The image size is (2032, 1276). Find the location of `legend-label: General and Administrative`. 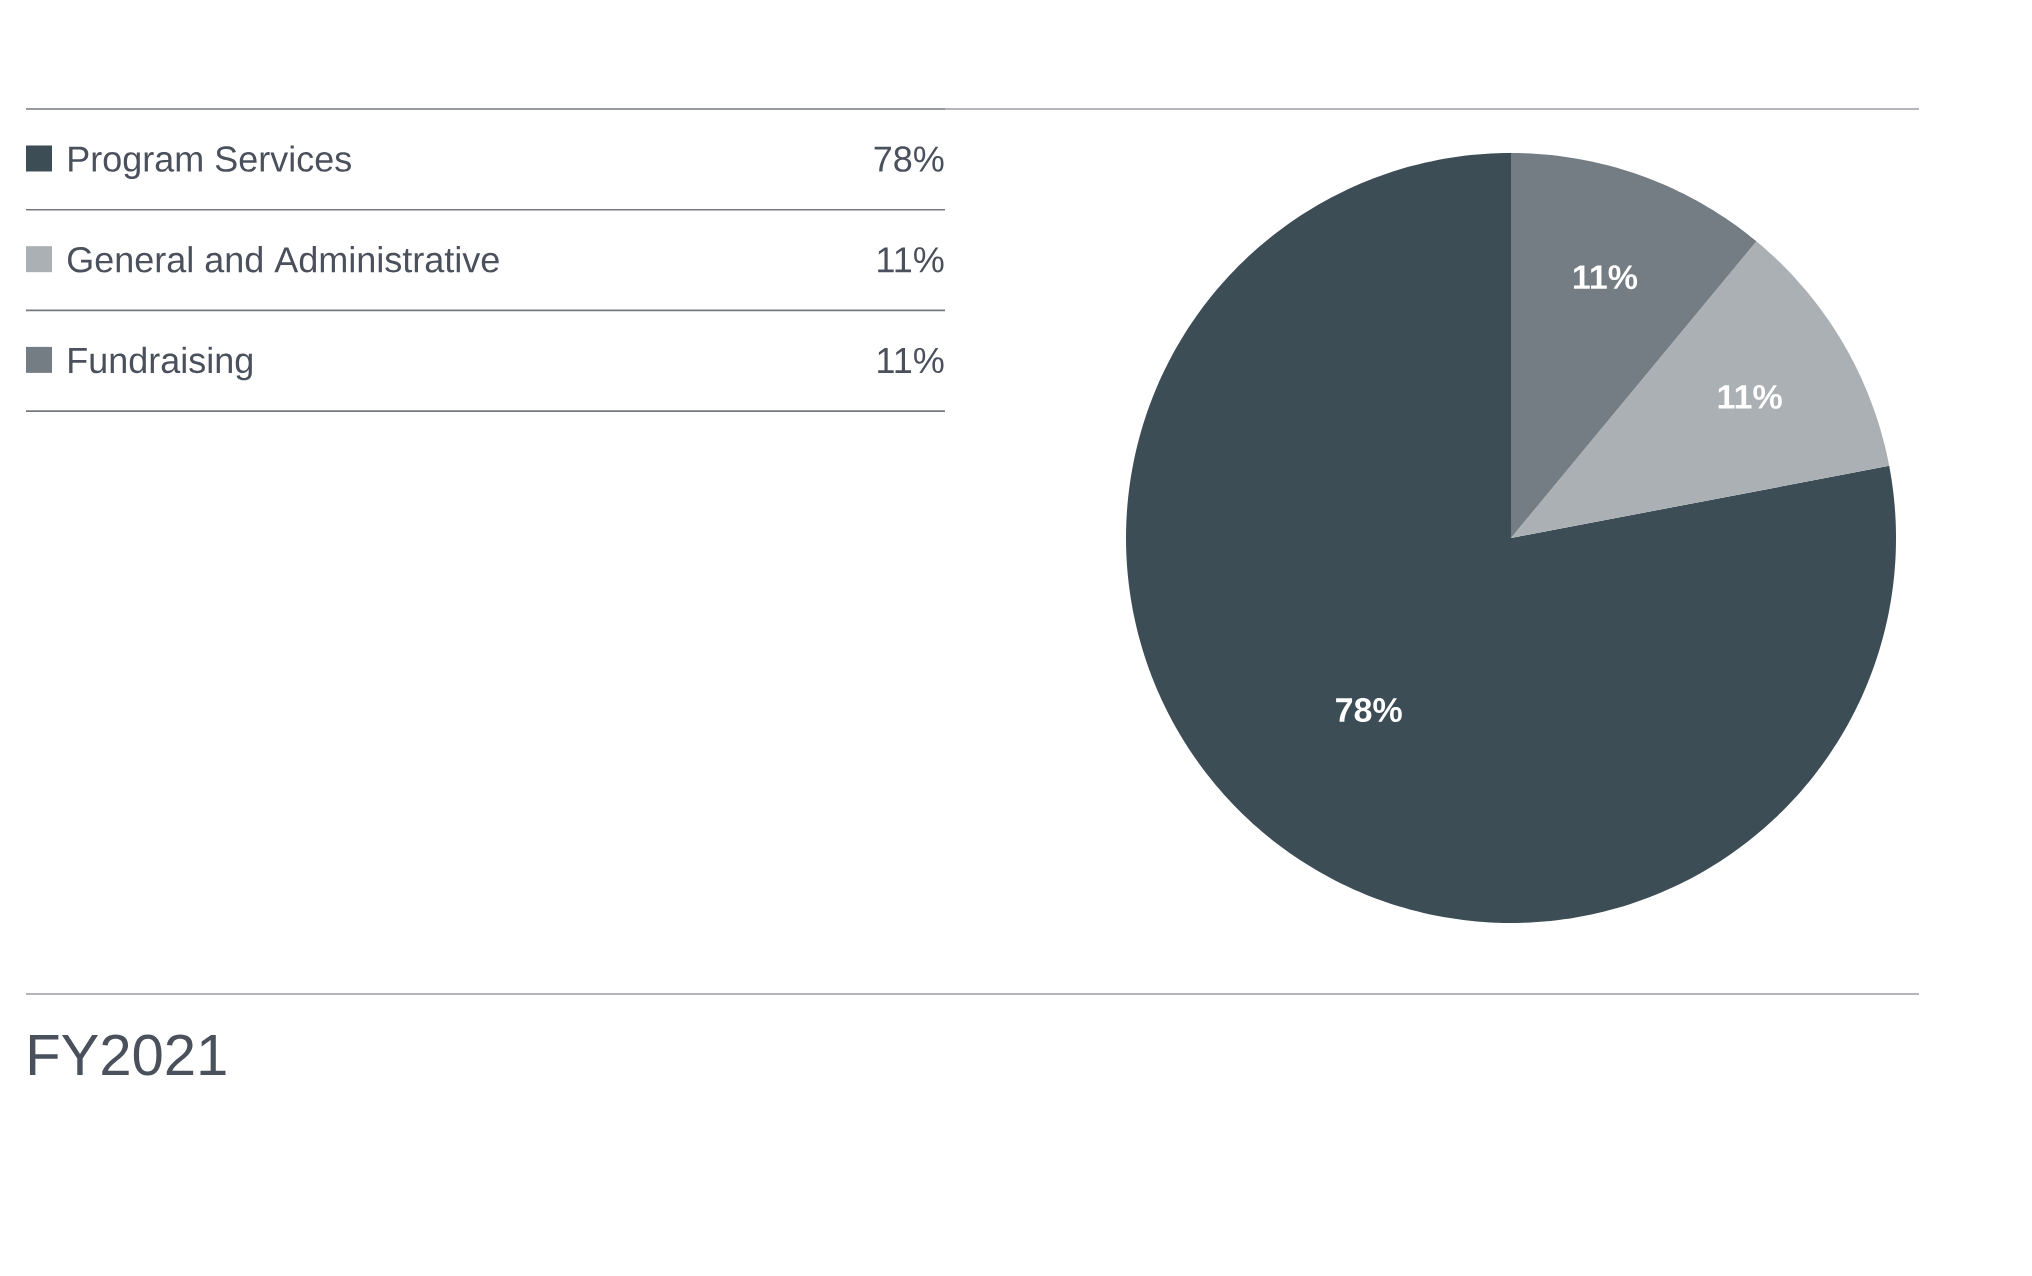

legend-label: General and Administrative is located at coordinates (283, 259).